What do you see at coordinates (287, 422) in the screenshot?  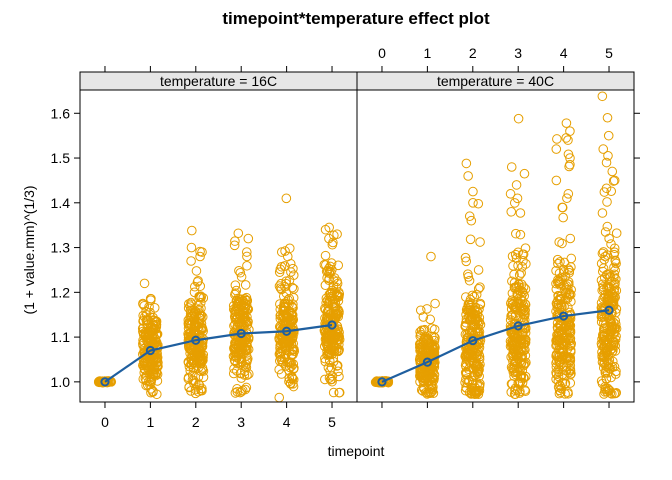 I see `x-tick-label: 4` at bounding box center [287, 422].